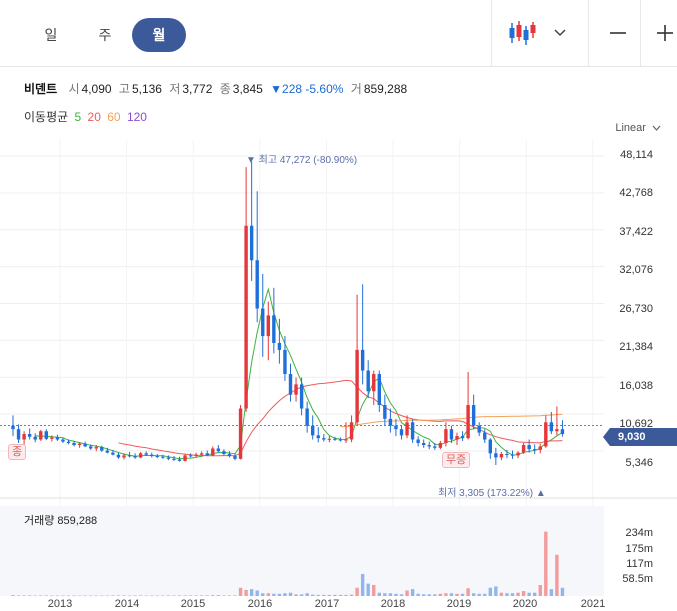 Image resolution: width=677 pixels, height=611 pixels. Describe the element at coordinates (456, 460) in the screenshot. I see `event-badge-rights: 무증` at that location.